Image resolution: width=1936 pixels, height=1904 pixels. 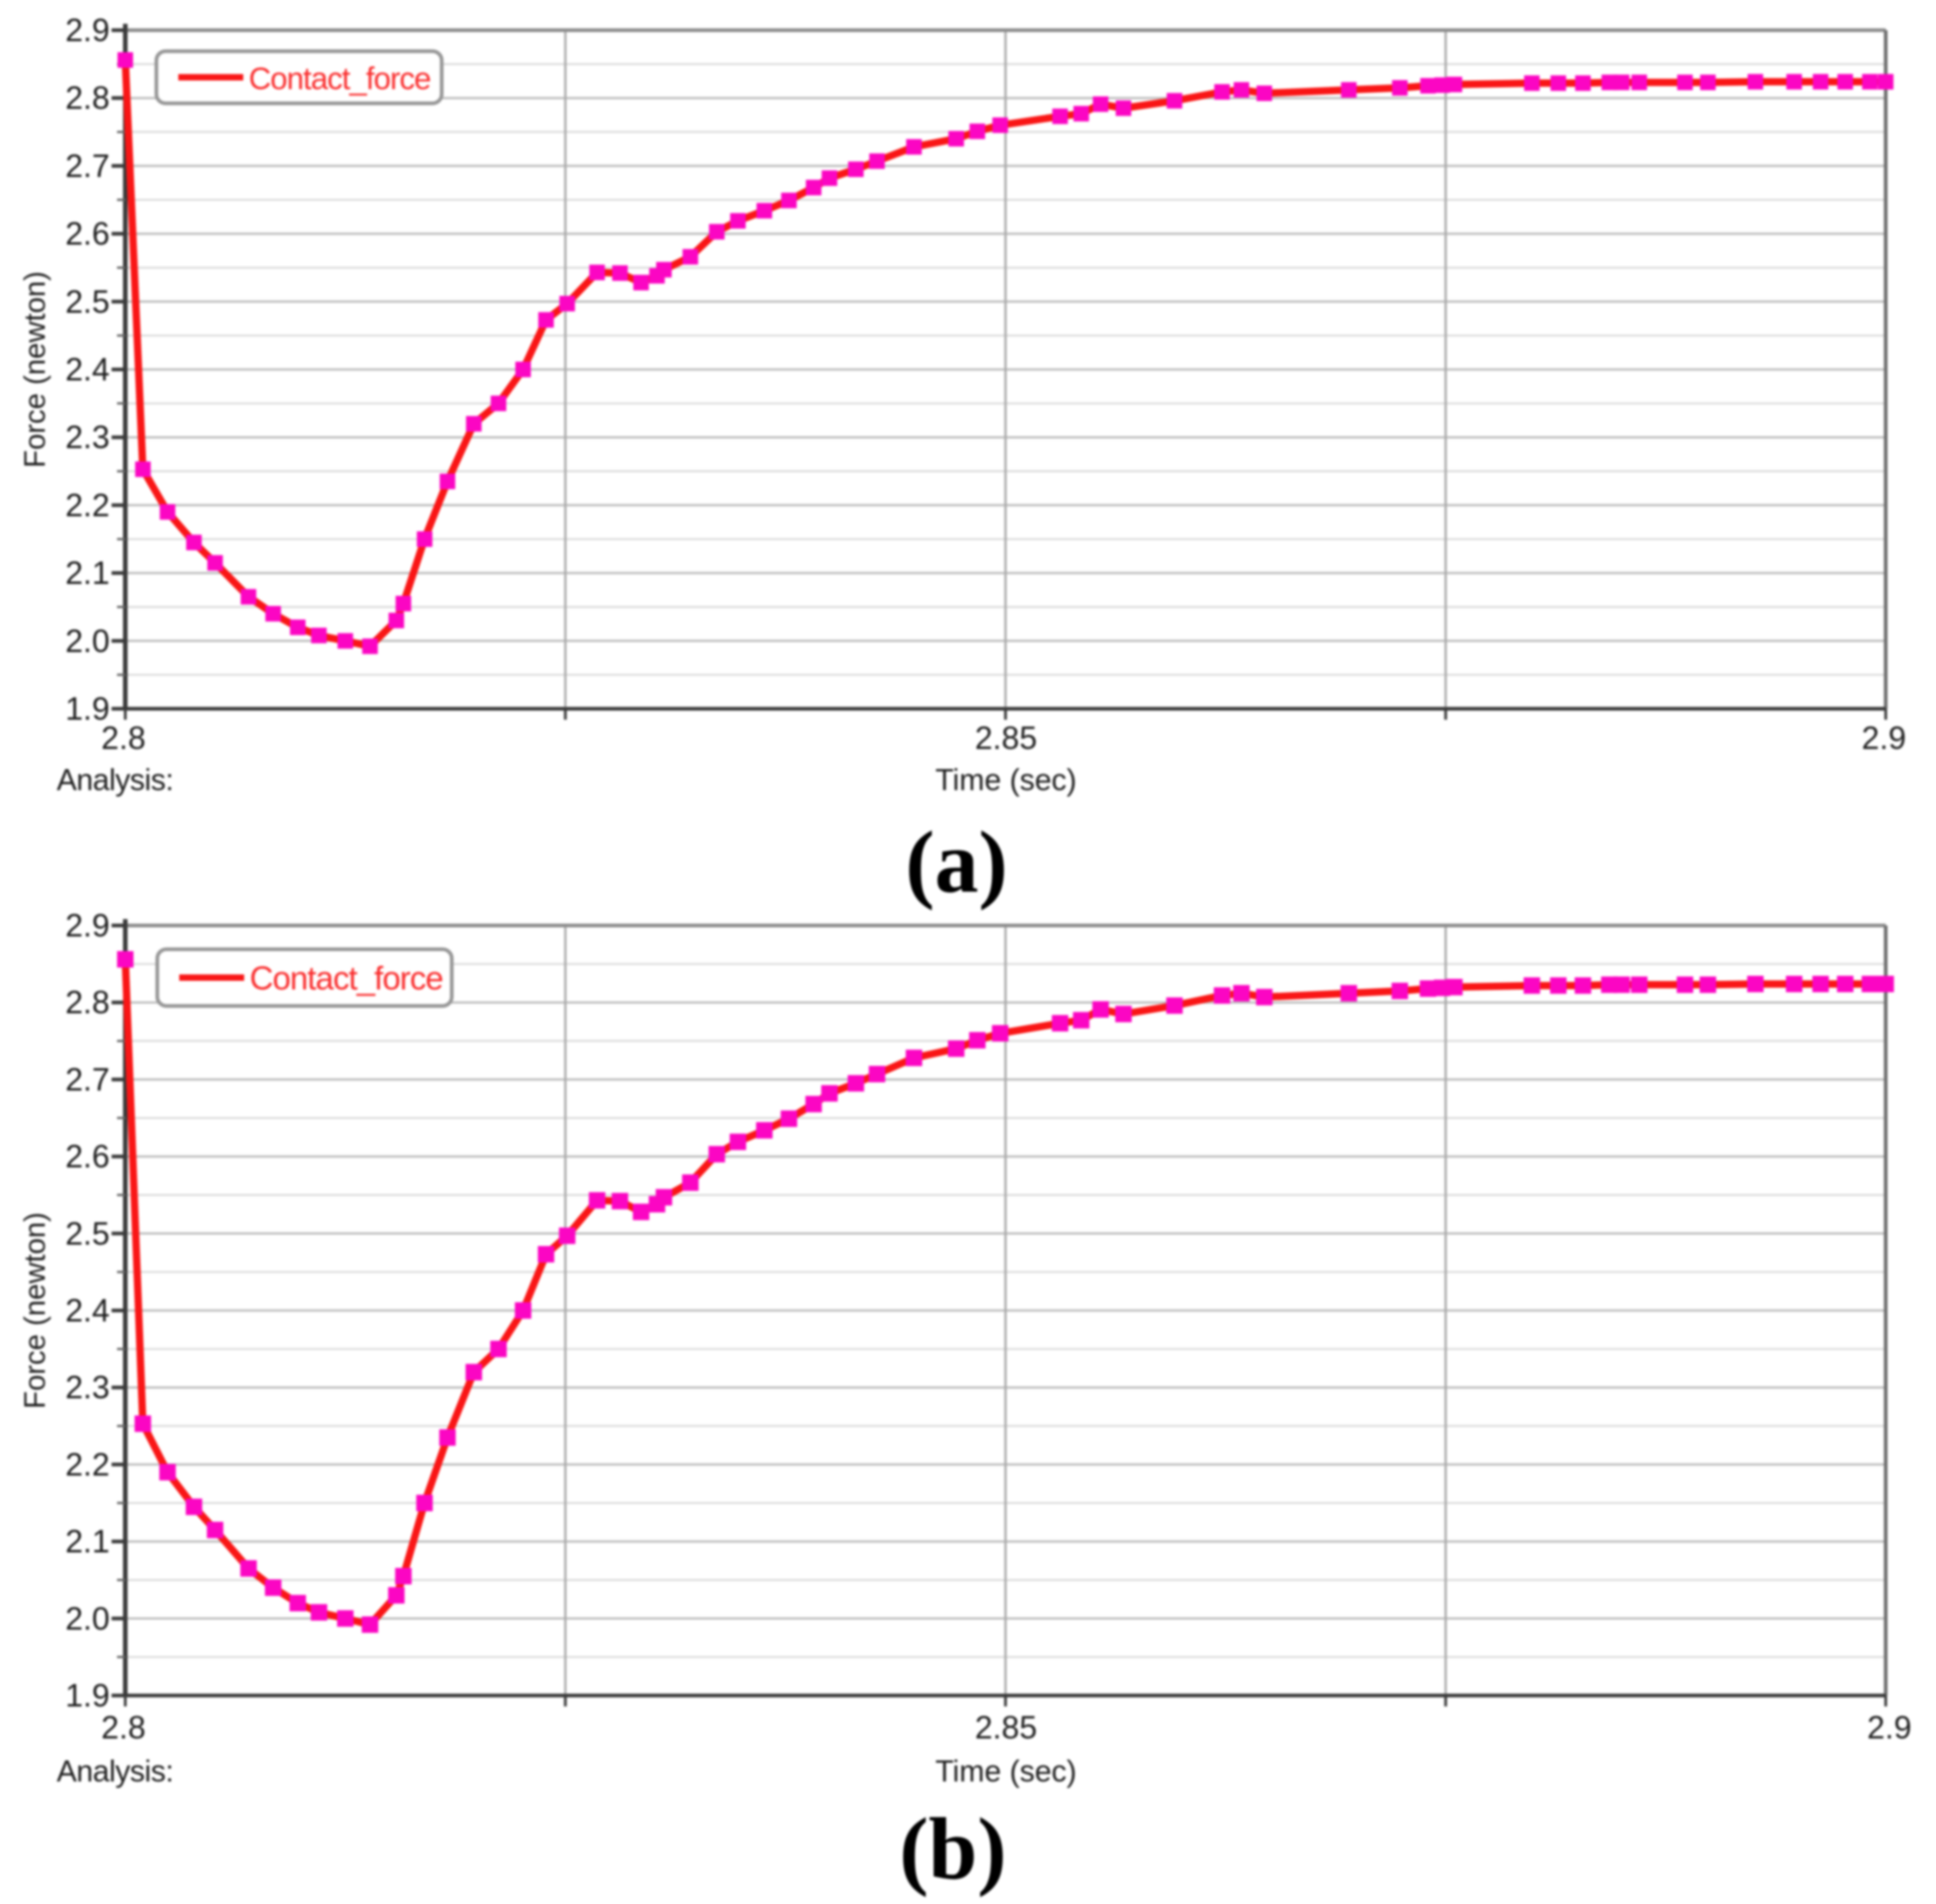 I want to click on svg-text: (b), so click(x=952, y=1849).